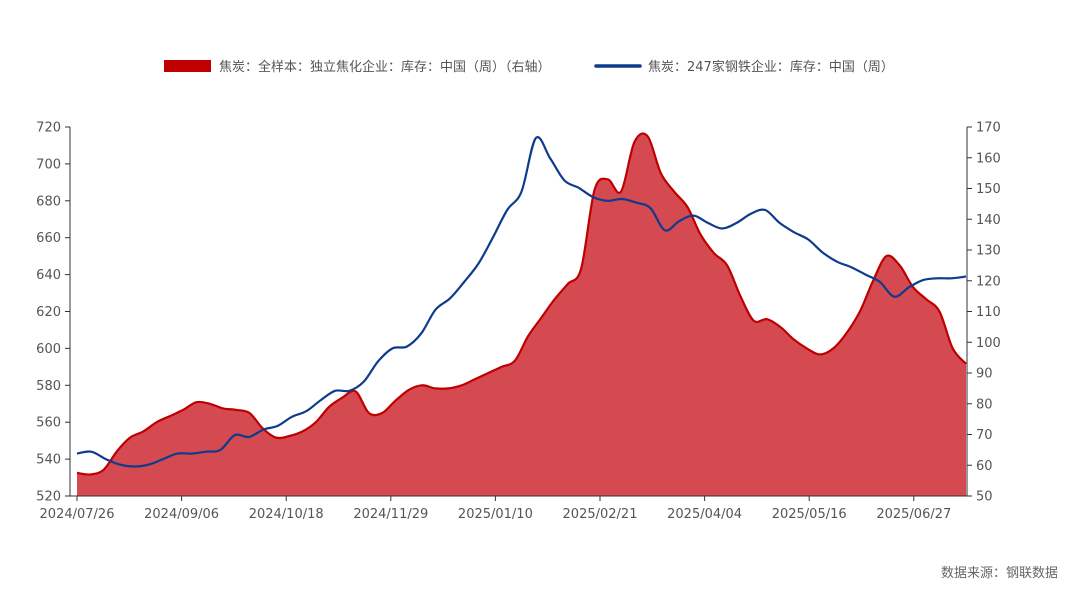 The image size is (1080, 593). I want to click on left-tick-label: 540, so click(48, 460).